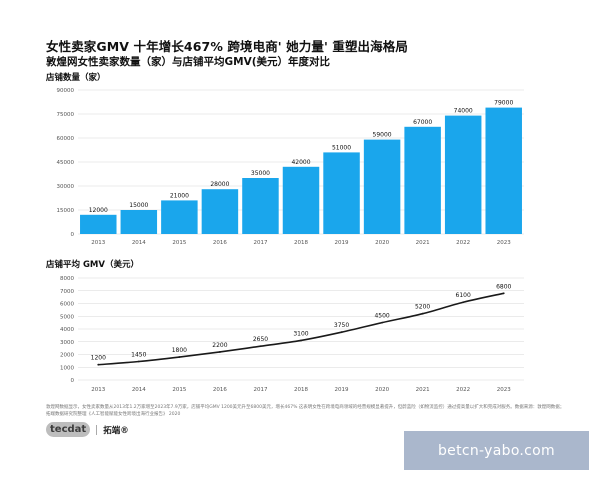 Image resolution: width=600 pixels, height=480 pixels. I want to click on page-title: 女性卖家GMV 十年增长467% 跨境电商' 她力量' 重塑出海格局, so click(227, 46).